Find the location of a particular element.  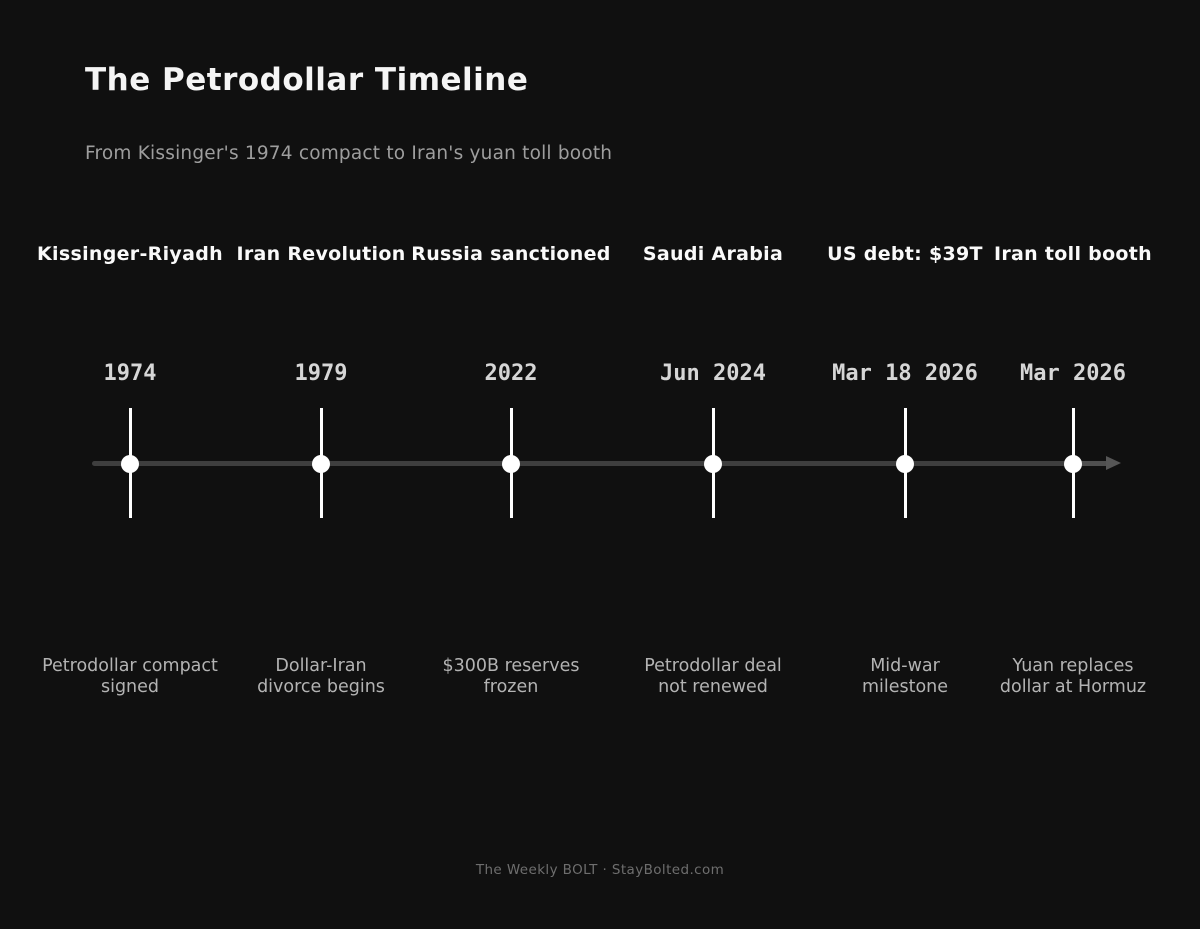

event-description-line: $300B reserves is located at coordinates (511, 666).